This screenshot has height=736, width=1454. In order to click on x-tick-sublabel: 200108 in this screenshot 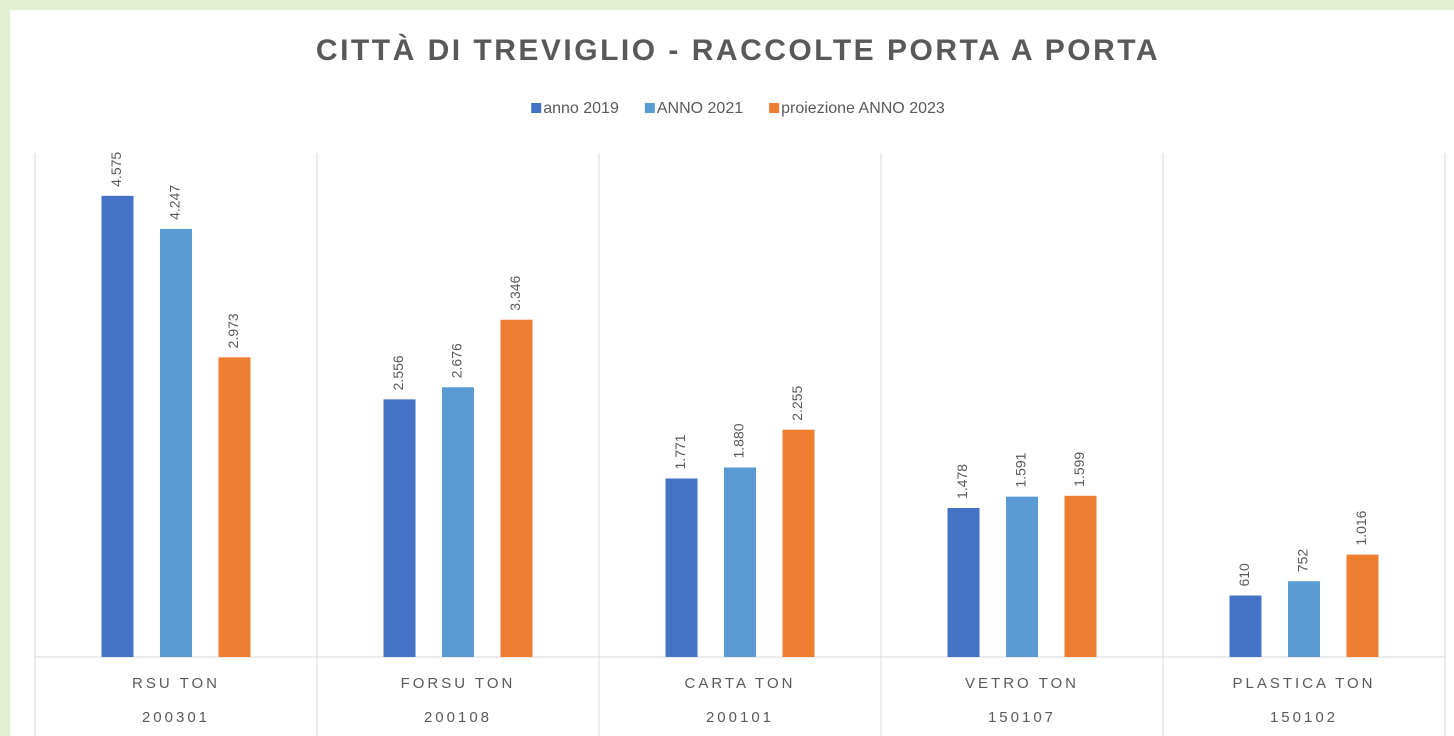, I will do `click(458, 717)`.